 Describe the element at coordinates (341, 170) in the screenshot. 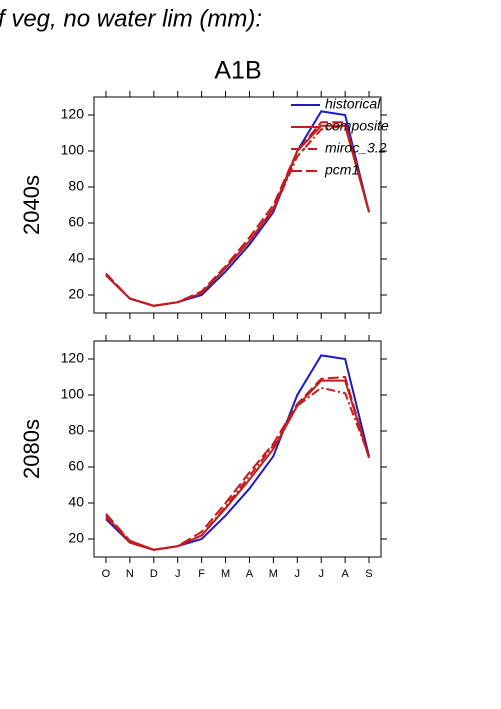

I see `legend-label: pcm1` at that location.